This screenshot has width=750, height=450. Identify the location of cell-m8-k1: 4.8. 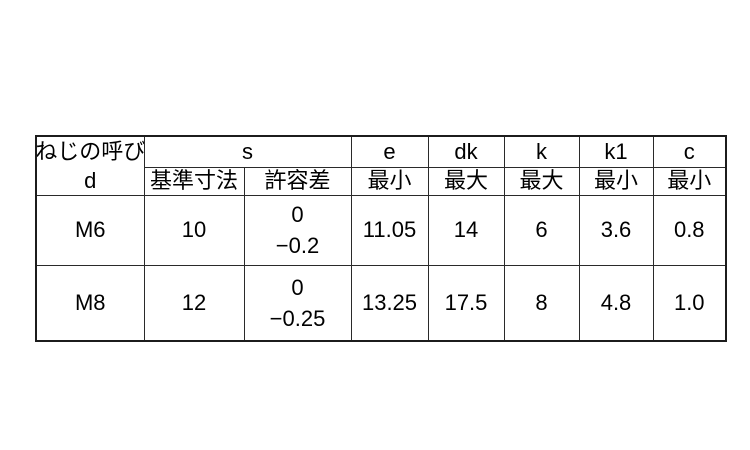
(616, 303).